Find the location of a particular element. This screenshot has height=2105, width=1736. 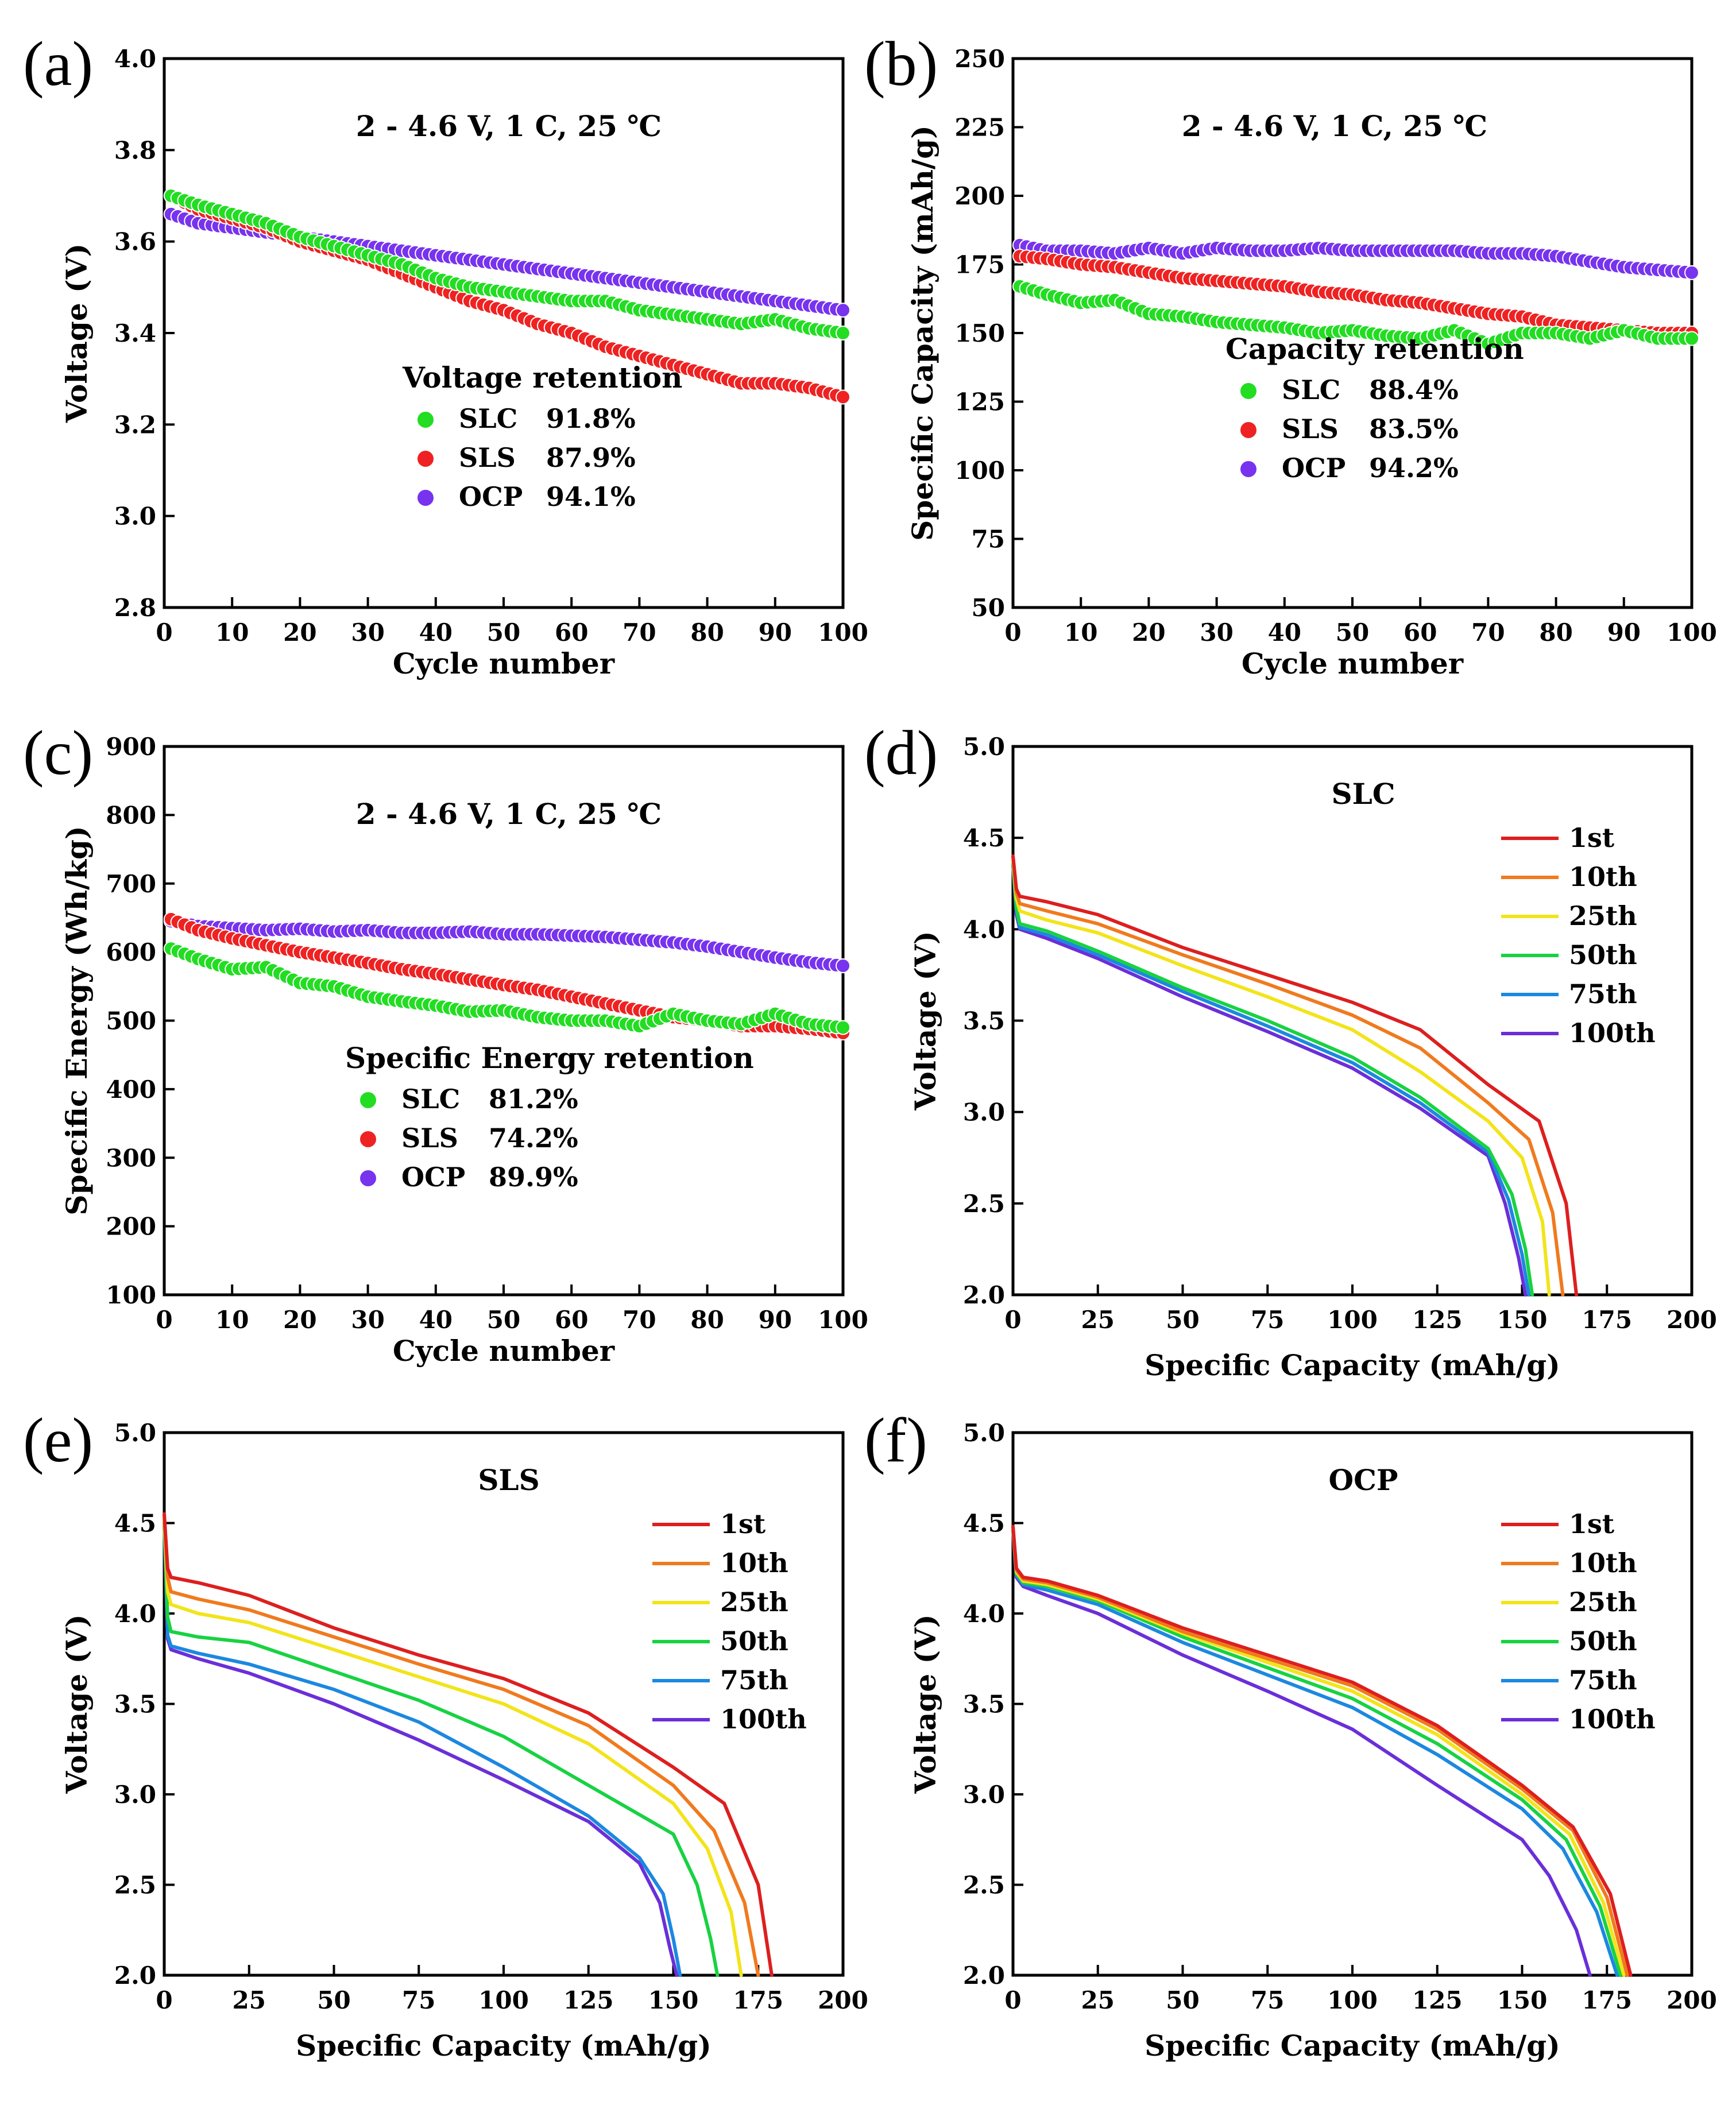

y-tick-label: 250 is located at coordinates (979, 59).